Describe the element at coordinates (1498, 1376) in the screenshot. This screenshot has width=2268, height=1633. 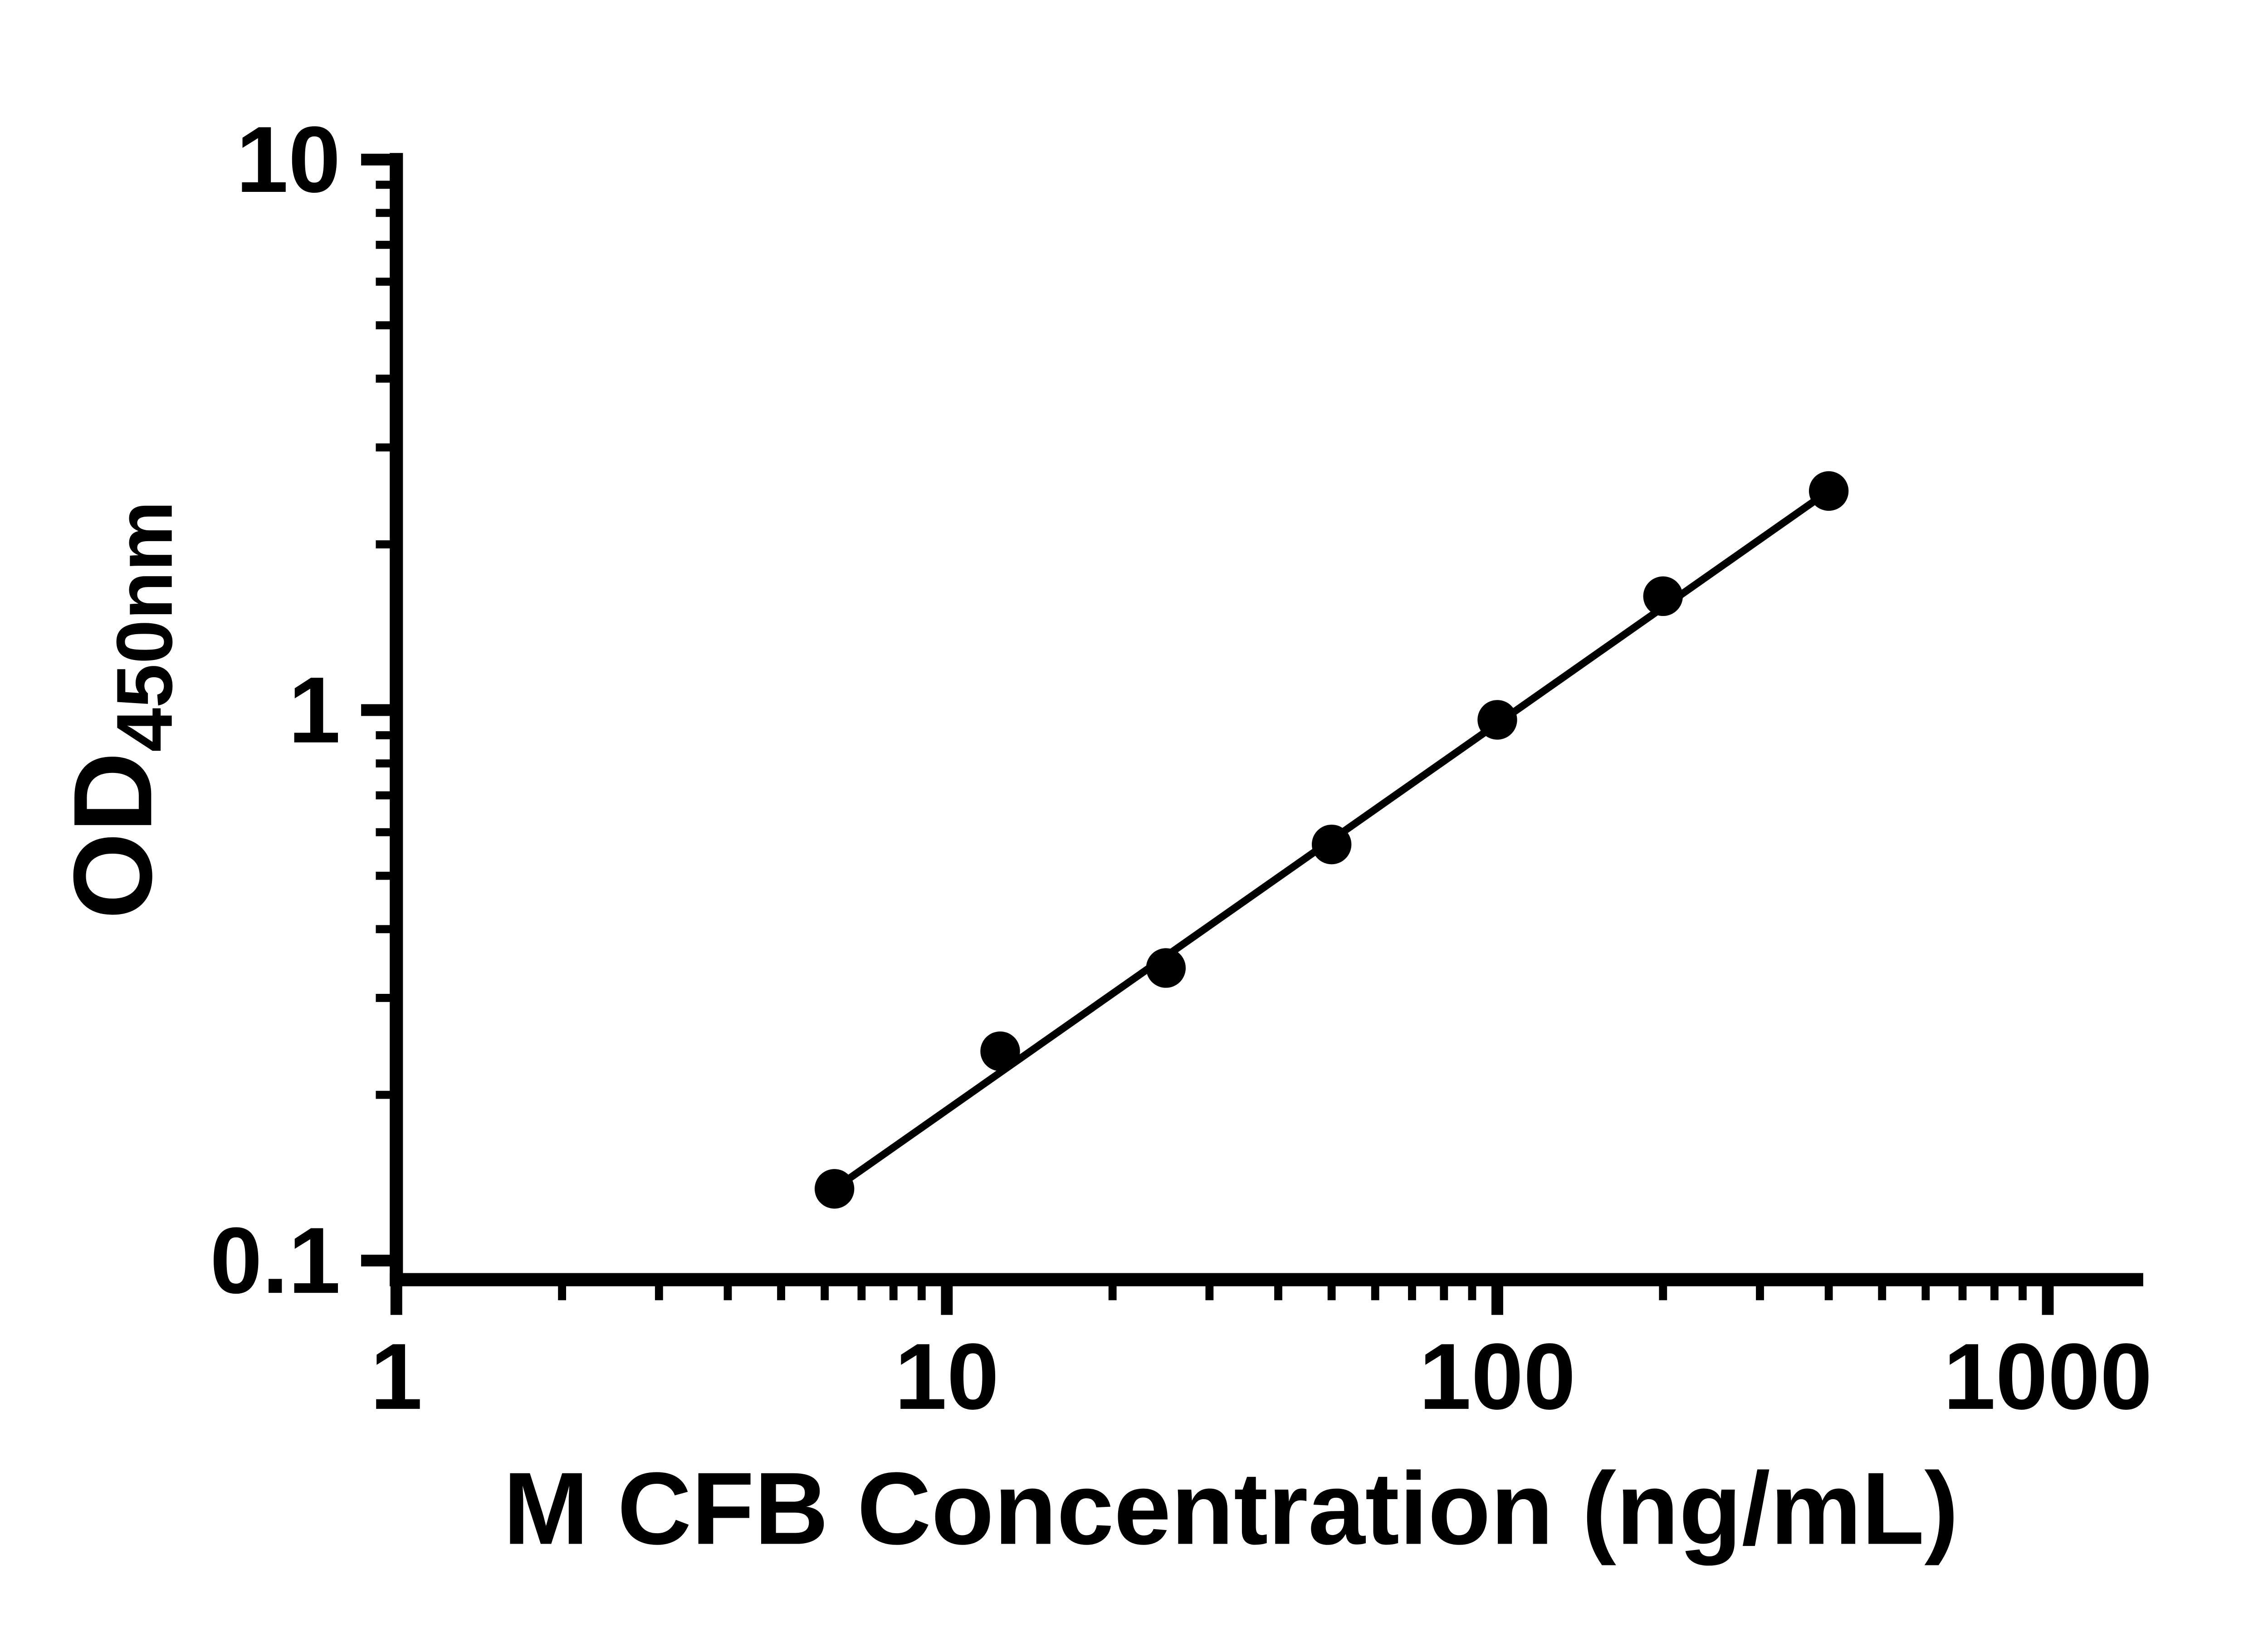
I see `x-tick-label: 100` at that location.